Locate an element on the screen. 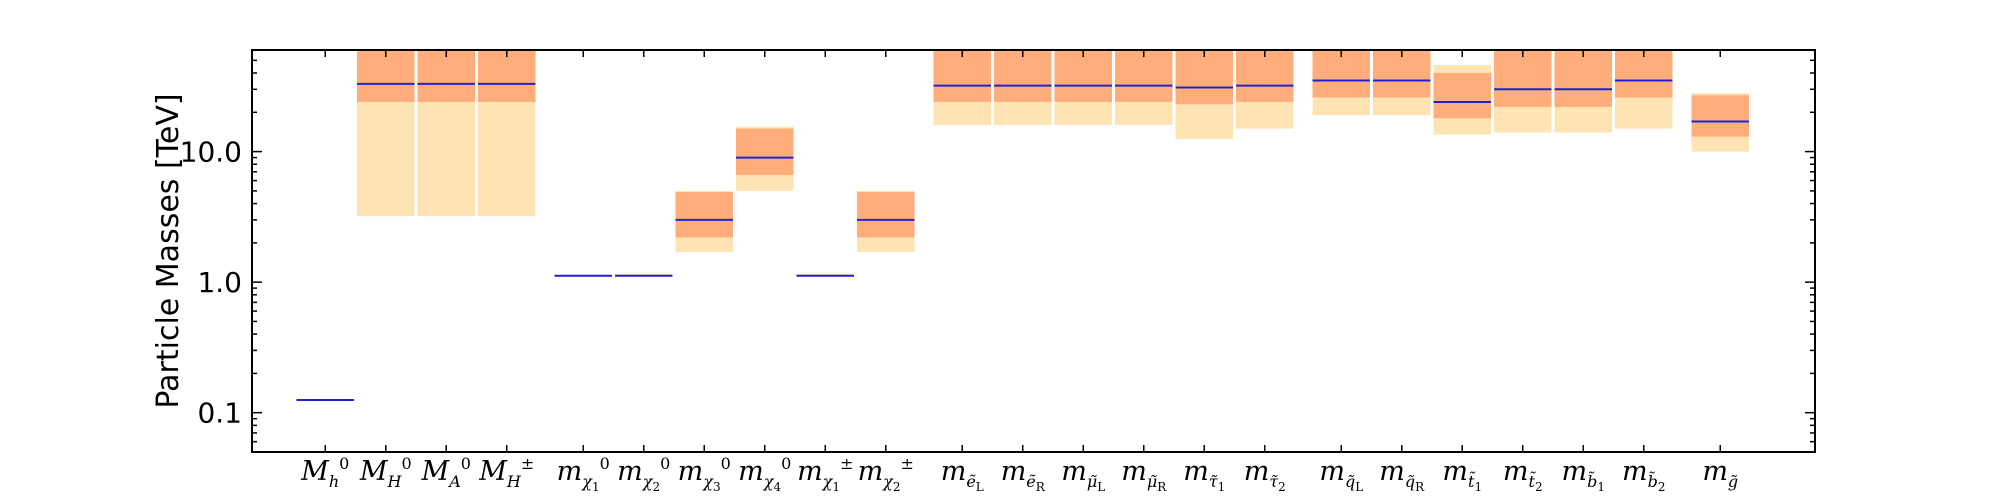  x-tick-label-16: mq̃L is located at coordinates (1341, 475).